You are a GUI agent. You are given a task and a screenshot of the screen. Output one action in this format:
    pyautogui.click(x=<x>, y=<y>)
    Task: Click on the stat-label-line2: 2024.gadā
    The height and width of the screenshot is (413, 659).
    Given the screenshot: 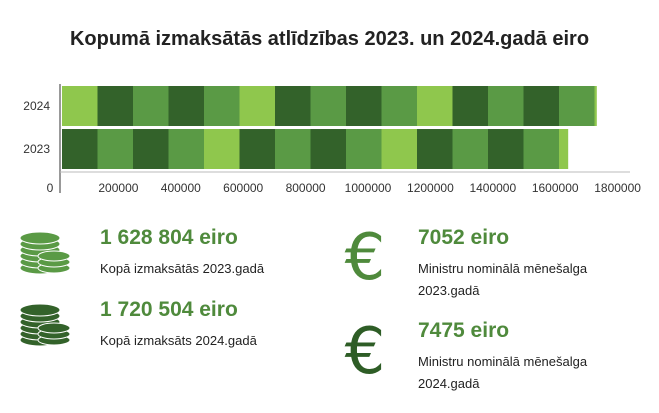 What is the action you would take?
    pyautogui.click(x=449, y=383)
    